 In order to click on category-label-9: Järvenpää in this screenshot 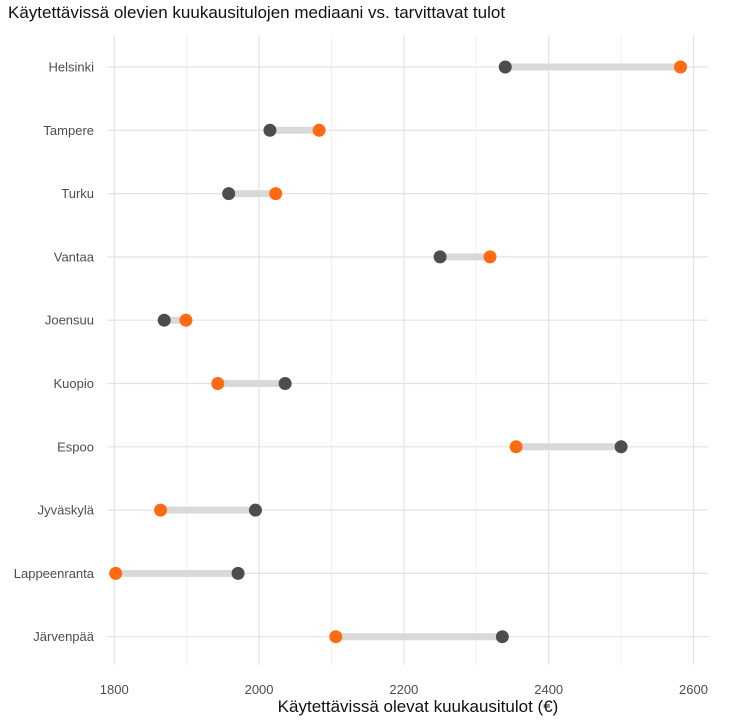, I will do `click(63, 636)`.